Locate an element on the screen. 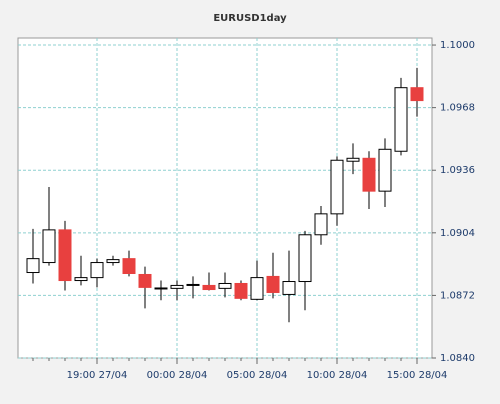 This screenshot has height=404, width=500. y-tick-label: 1.0904 is located at coordinates (457, 233).